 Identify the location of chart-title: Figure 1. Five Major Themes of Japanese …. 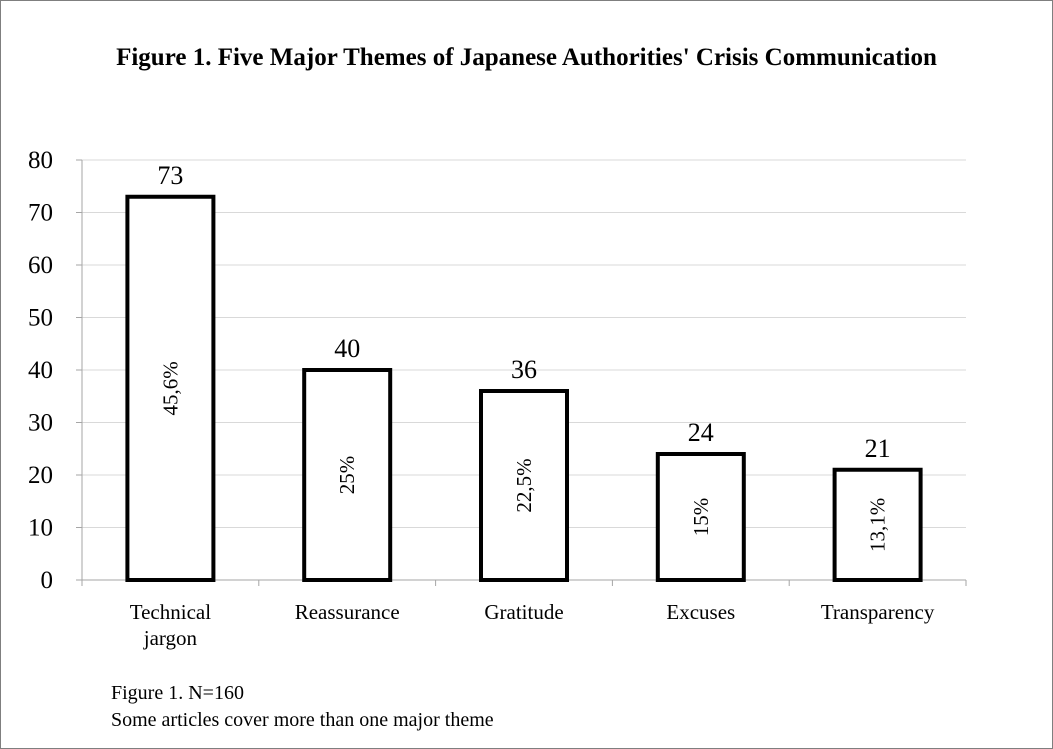
(526, 57).